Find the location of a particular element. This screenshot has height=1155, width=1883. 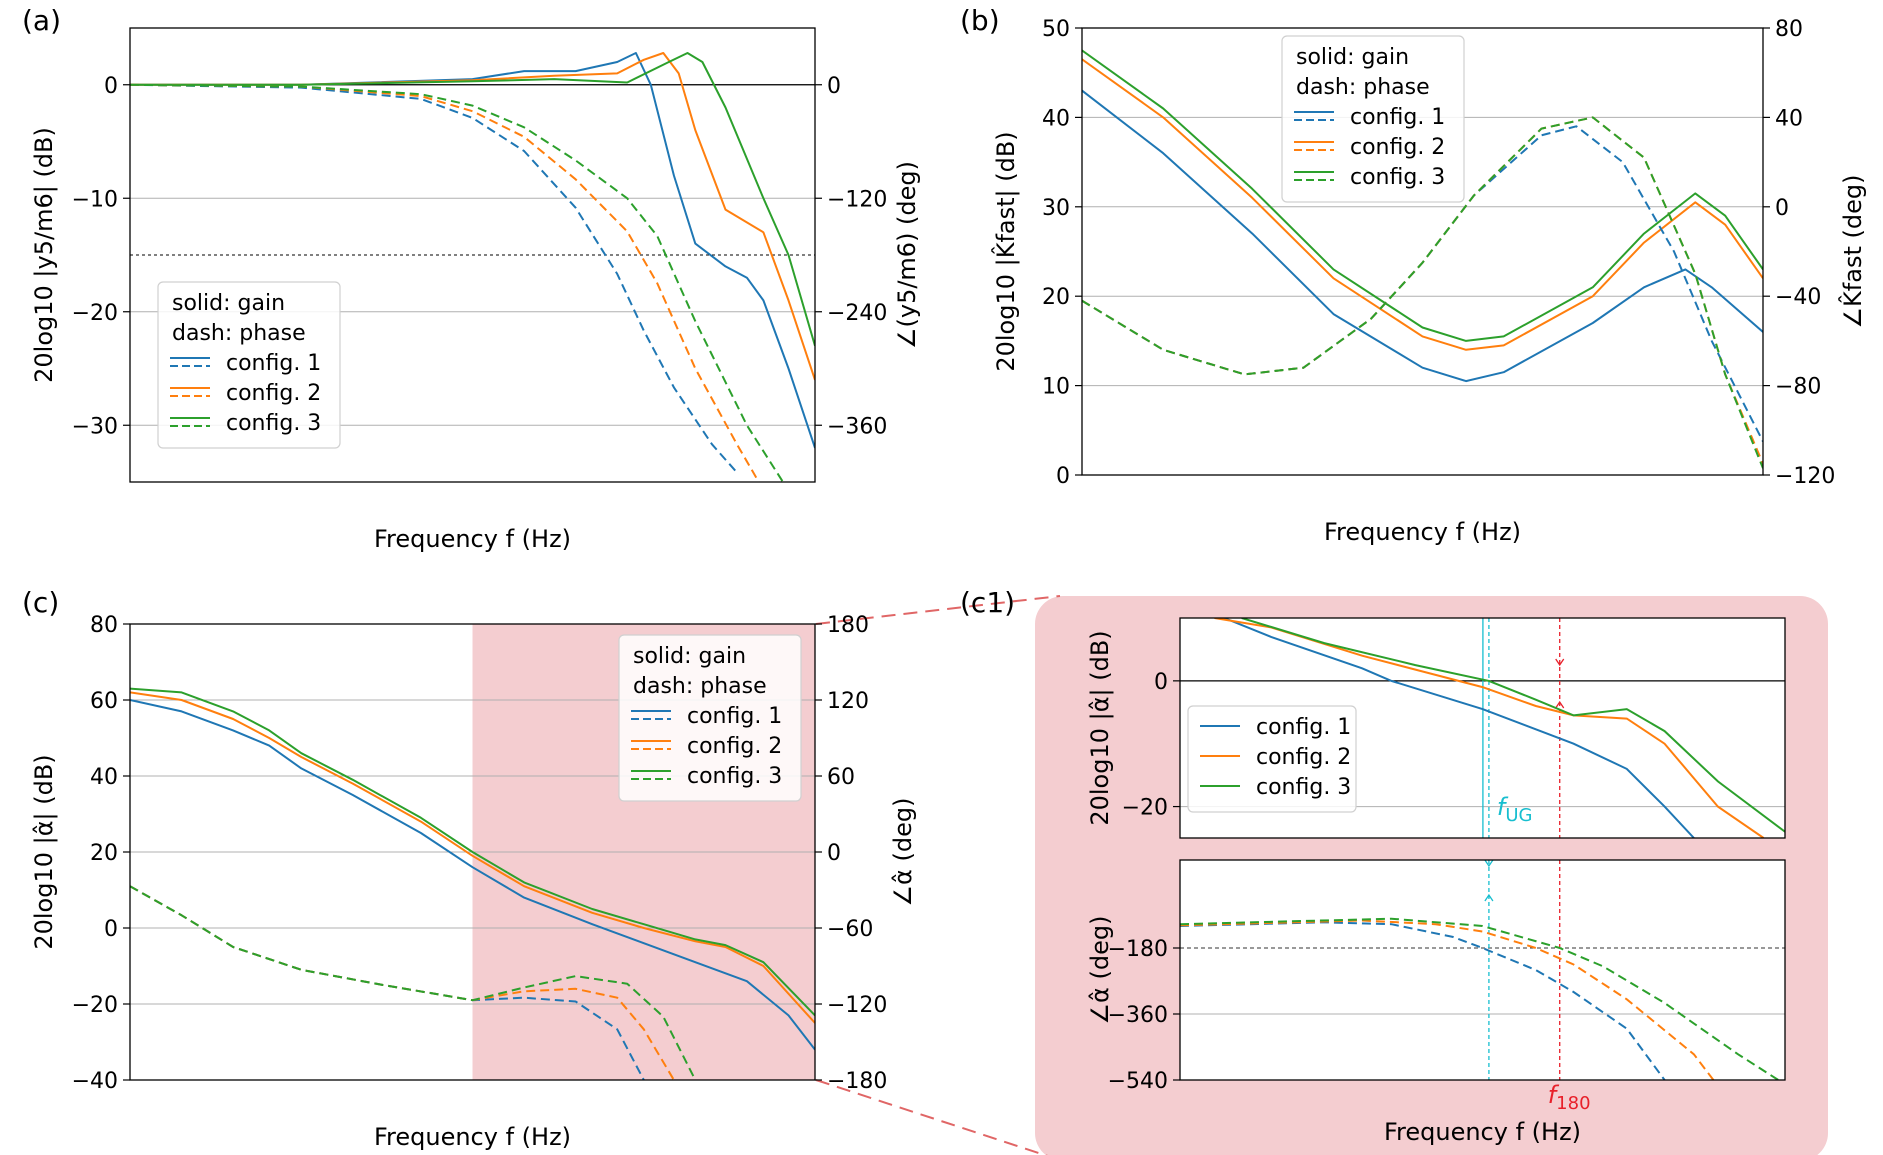

panel-c-tick-label-right: 60 is located at coordinates (841, 777).